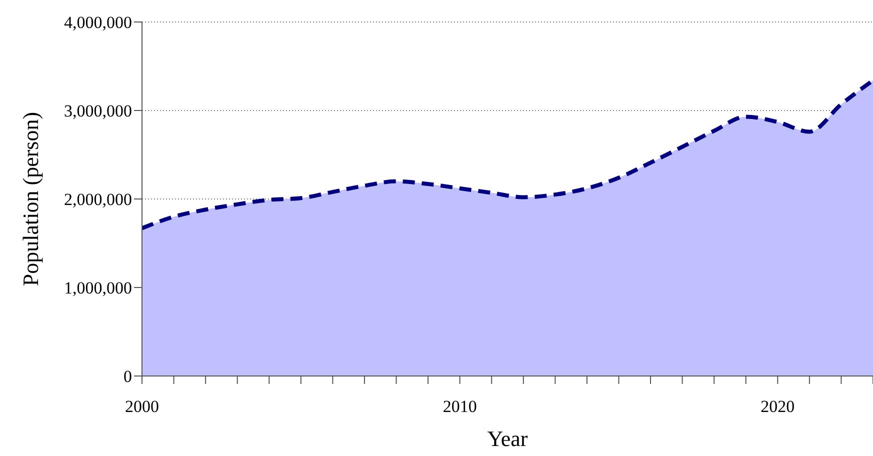 This screenshot has width=873, height=456. I want to click on y-tick-label: 0, so click(128, 376).